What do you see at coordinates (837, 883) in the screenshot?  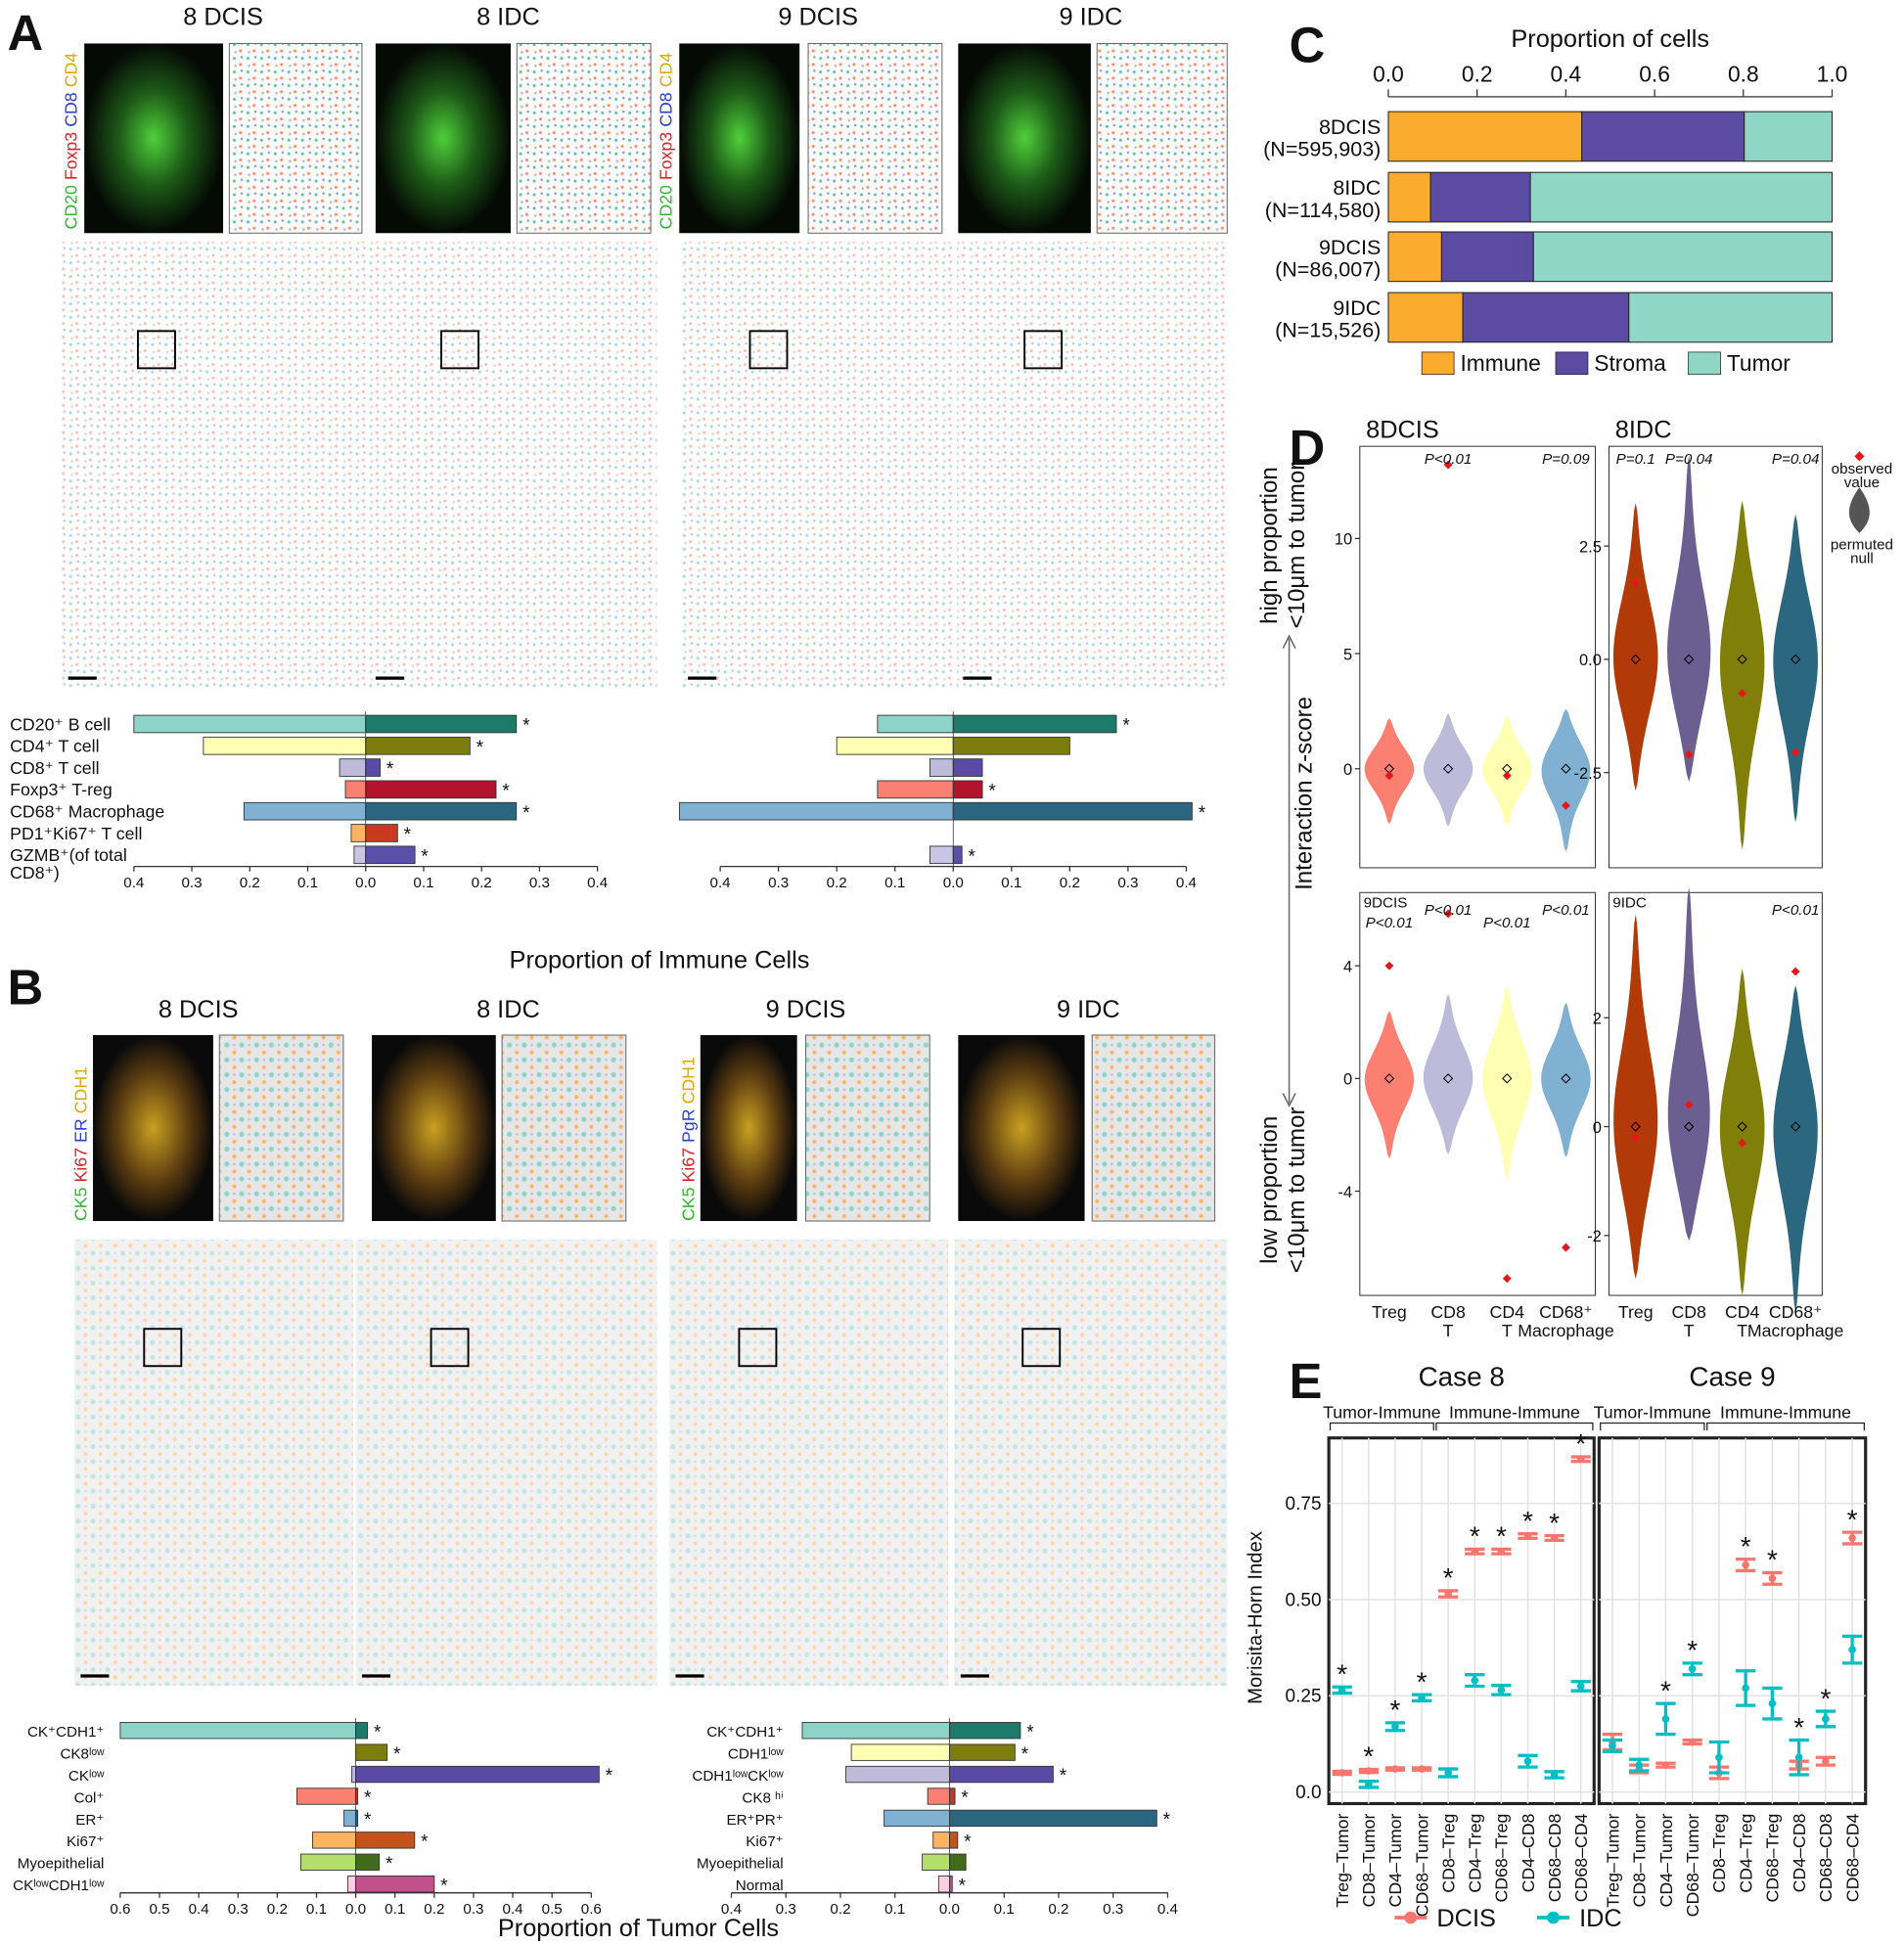 I see `x-tick-label: 0.2` at bounding box center [837, 883].